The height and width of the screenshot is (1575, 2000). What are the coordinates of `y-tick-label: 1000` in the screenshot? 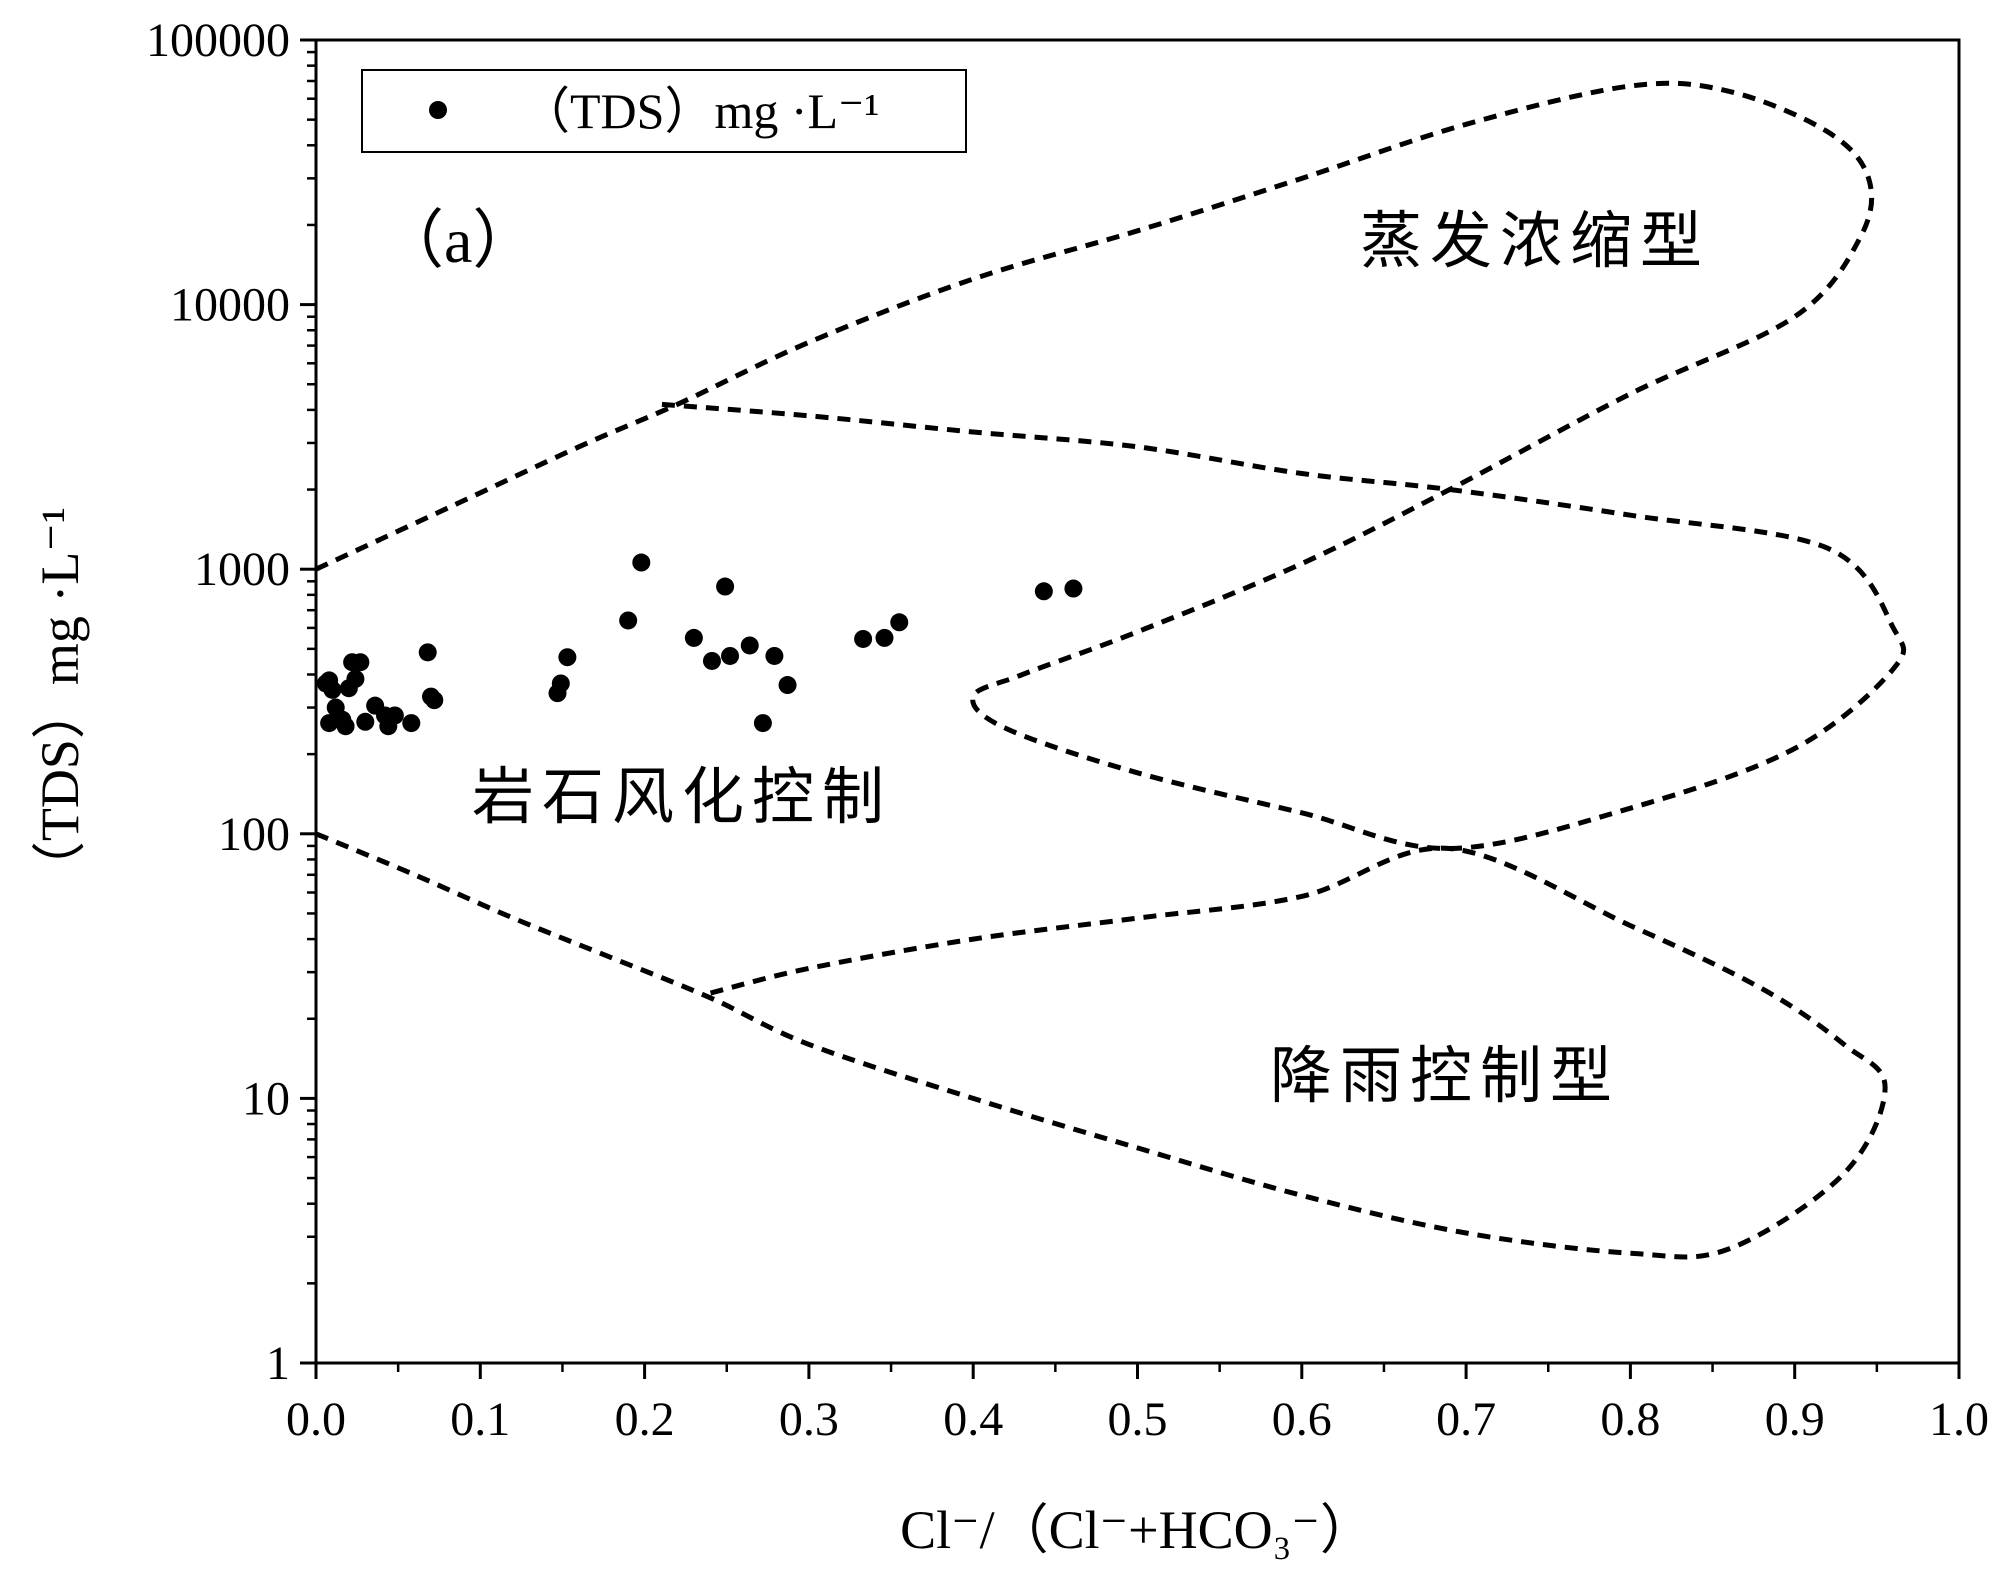 It's located at (242, 569).